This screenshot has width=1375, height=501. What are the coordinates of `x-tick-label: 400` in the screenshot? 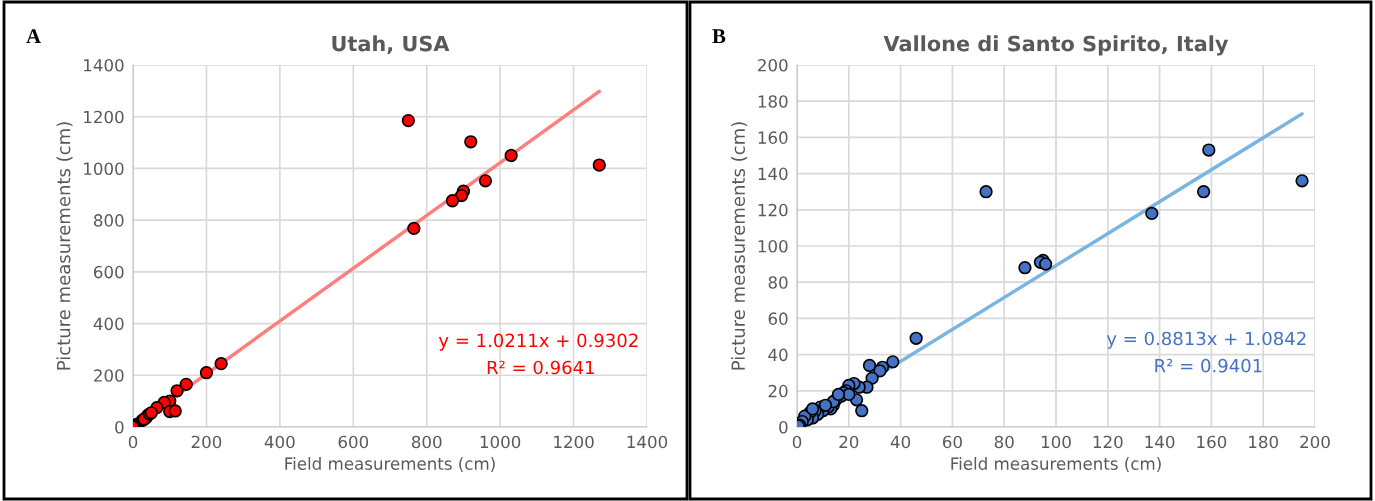 It's located at (279, 442).